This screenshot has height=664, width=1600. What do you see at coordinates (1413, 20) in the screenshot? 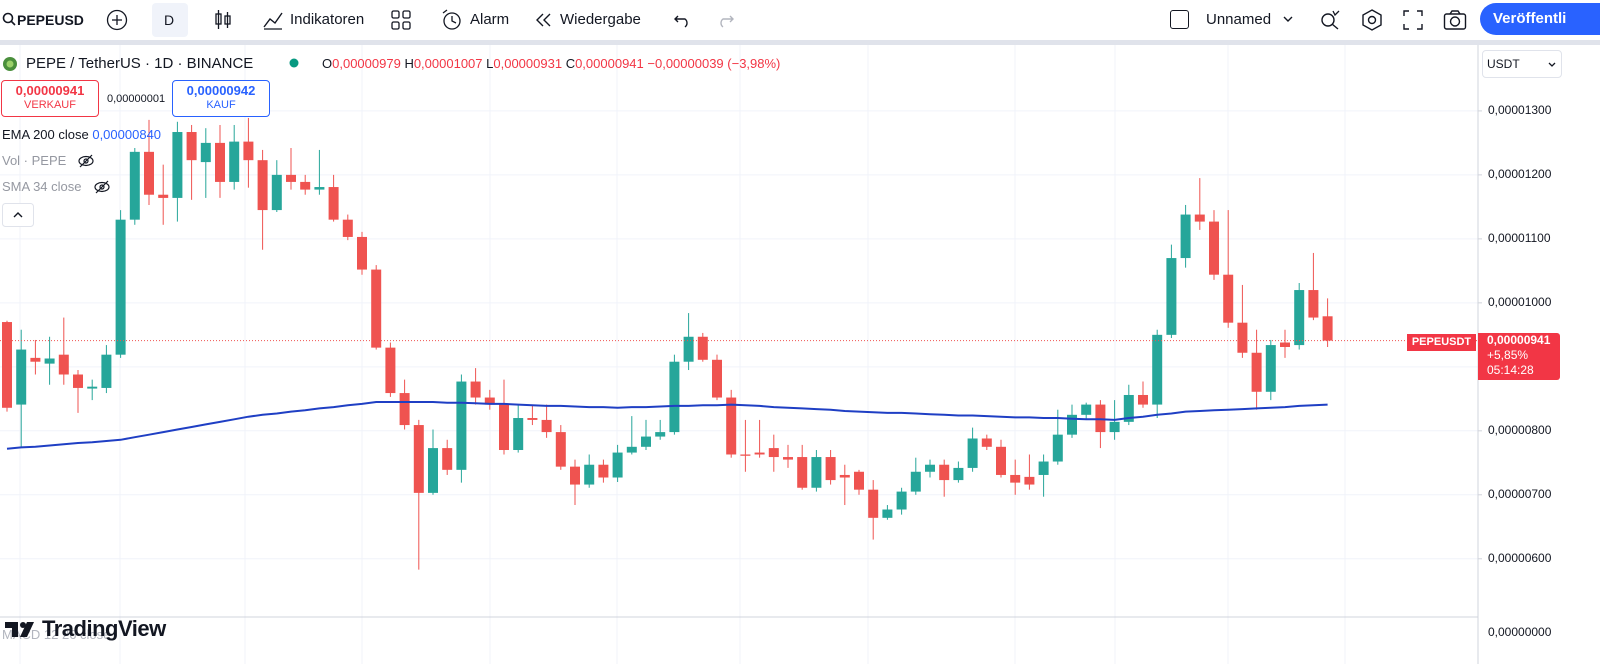
I see `fullscreen-button` at bounding box center [1413, 20].